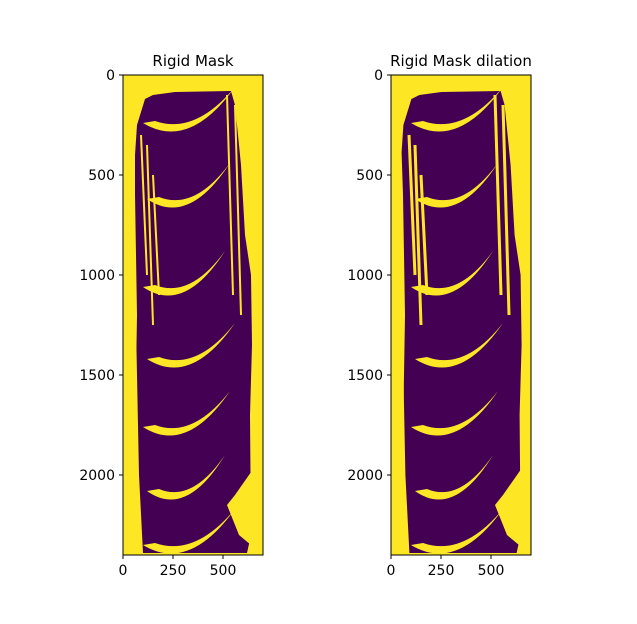 The width and height of the screenshot is (637, 624). I want to click on panel-title: Rigid Mask, so click(193, 61).